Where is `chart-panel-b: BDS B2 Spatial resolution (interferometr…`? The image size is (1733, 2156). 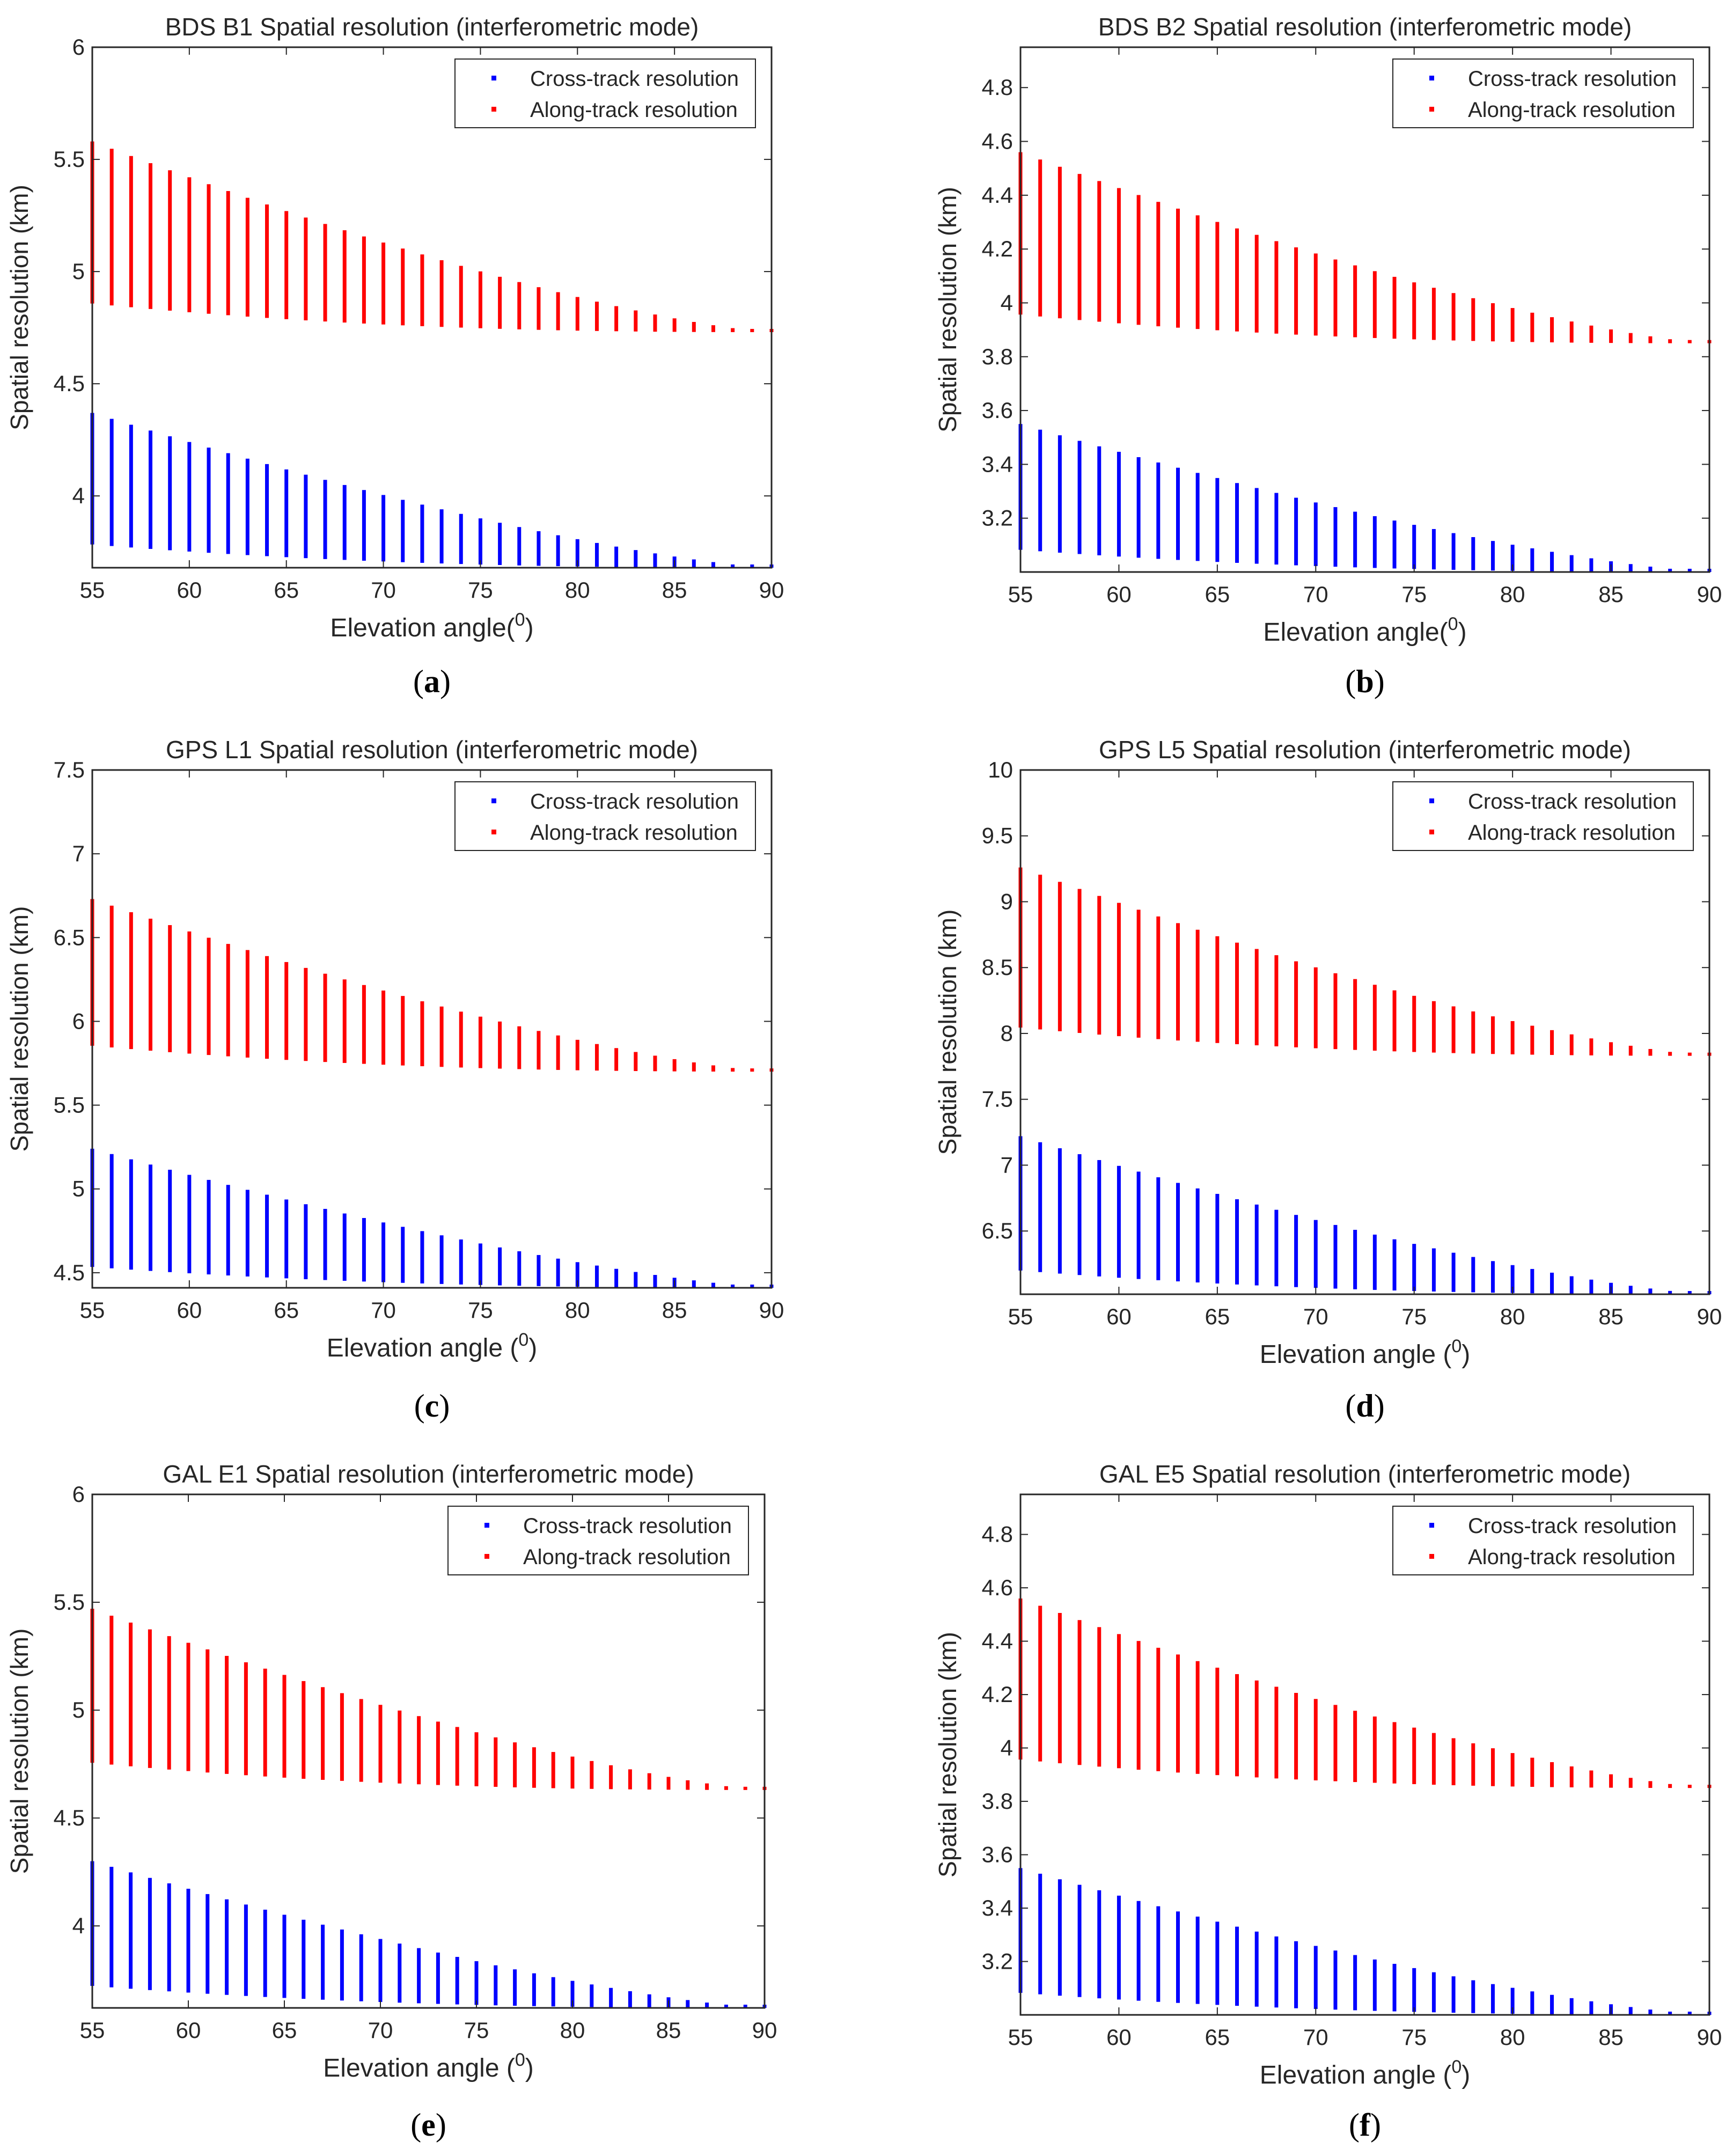 chart-panel-b: BDS B2 Spatial resolution (interferometr… is located at coordinates (1328, 356).